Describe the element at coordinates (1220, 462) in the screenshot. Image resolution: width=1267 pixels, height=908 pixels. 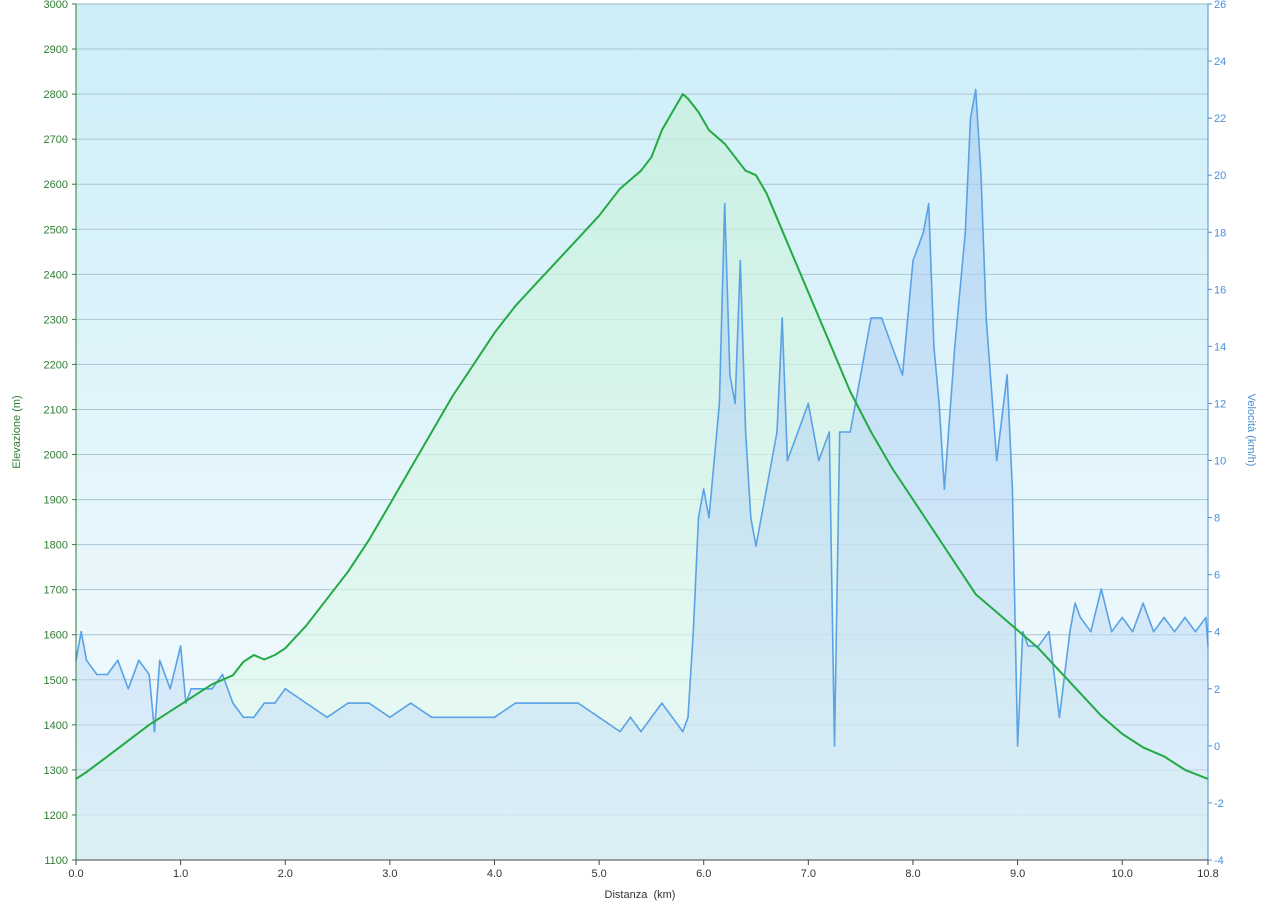
I see `right-tick-label: 10` at that location.